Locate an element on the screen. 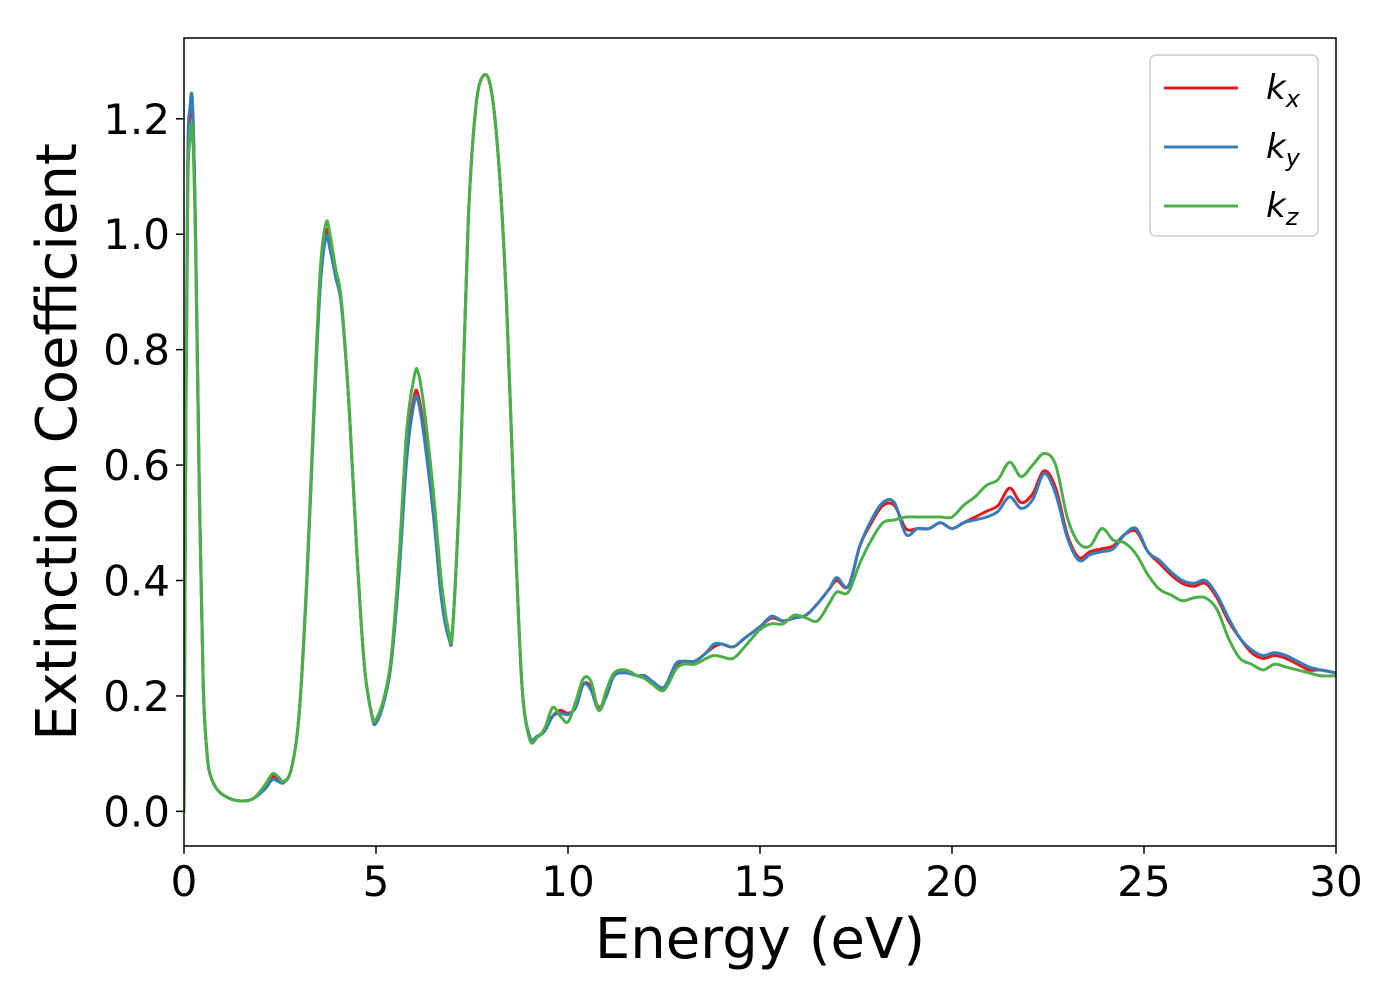  x-axis: 0 5 10 15 20 25 30 is located at coordinates (767, 876).